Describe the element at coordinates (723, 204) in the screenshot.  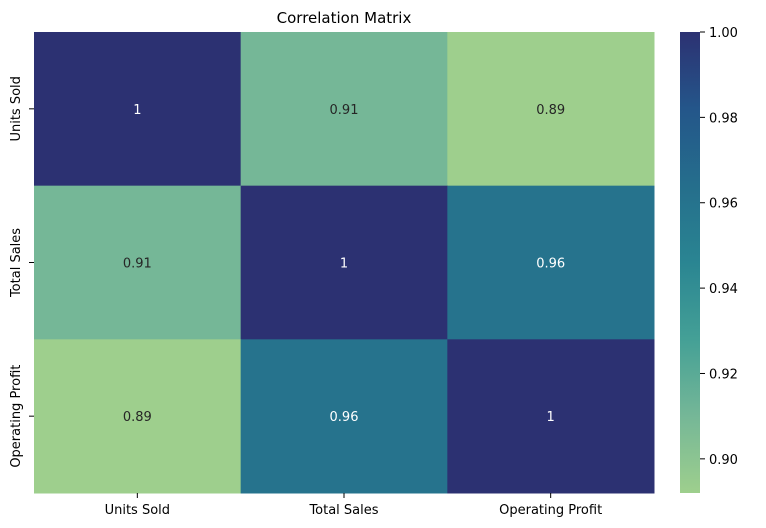
I see `colorbar-tick-label: 0.96` at that location.